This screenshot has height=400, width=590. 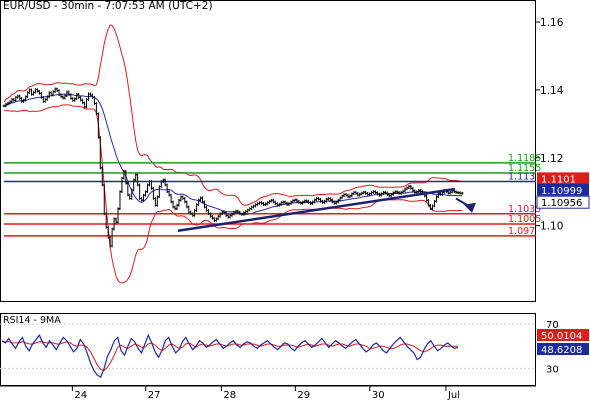 What do you see at coordinates (316, 209) in the screenshot?
I see `trendline` at bounding box center [316, 209].